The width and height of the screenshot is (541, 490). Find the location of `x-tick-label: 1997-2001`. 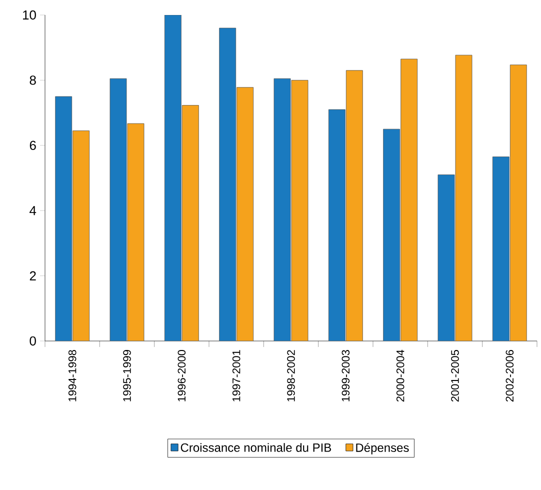

x-tick-label: 1997-2001 is located at coordinates (236, 376).